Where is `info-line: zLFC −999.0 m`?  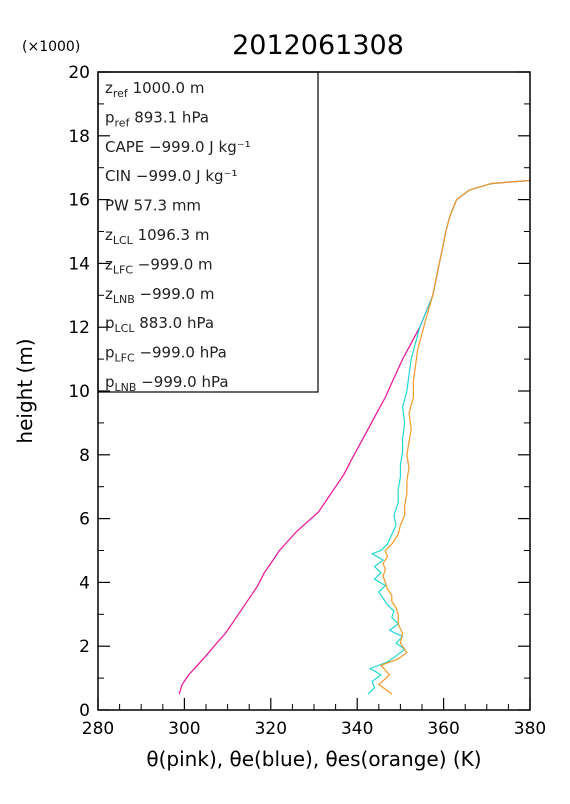 info-line: zLFC −999.0 m is located at coordinates (159, 265).